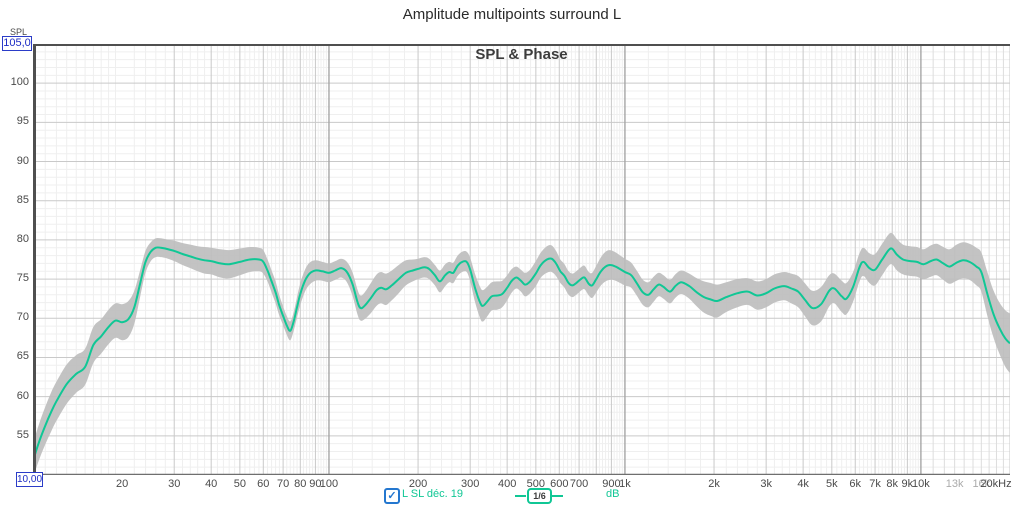 Image resolution: width=1024 pixels, height=507 pixels. Describe the element at coordinates (520, 496) in the screenshot. I see `trace-line-sample-left` at that location.